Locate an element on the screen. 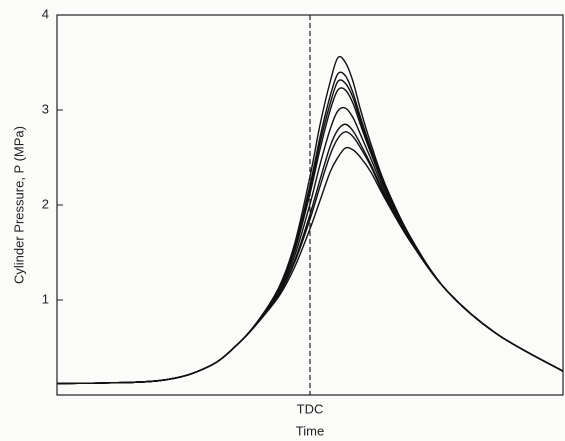 This screenshot has height=441, width=565. y-tick-label: 2 is located at coordinates (45, 203).